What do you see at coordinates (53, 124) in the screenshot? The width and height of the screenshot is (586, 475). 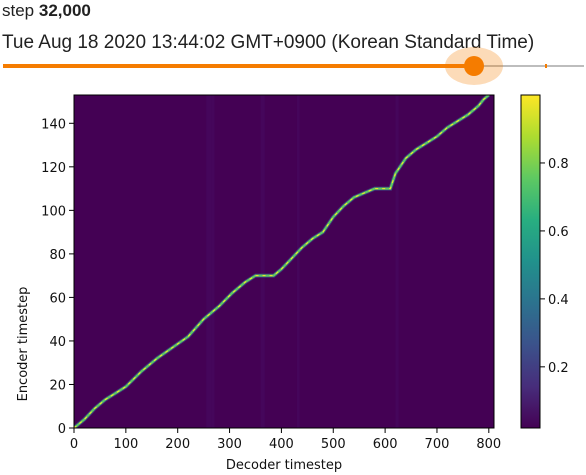 I see `y-tick-label: 140` at bounding box center [53, 124].